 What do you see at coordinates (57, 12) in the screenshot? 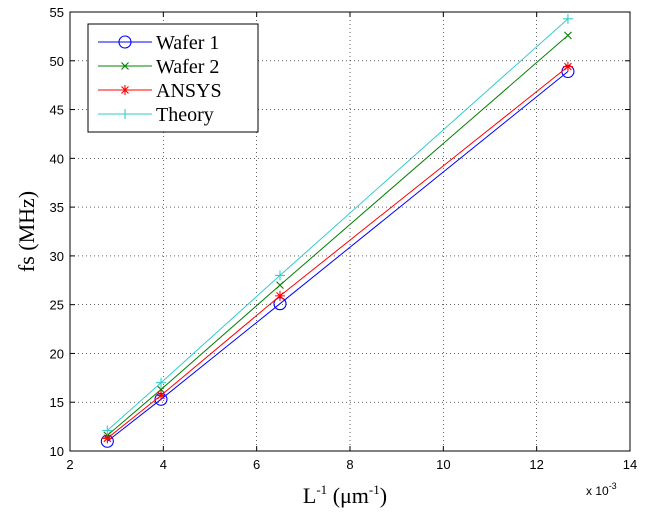
I see `y-tick-label: 55` at bounding box center [57, 12].